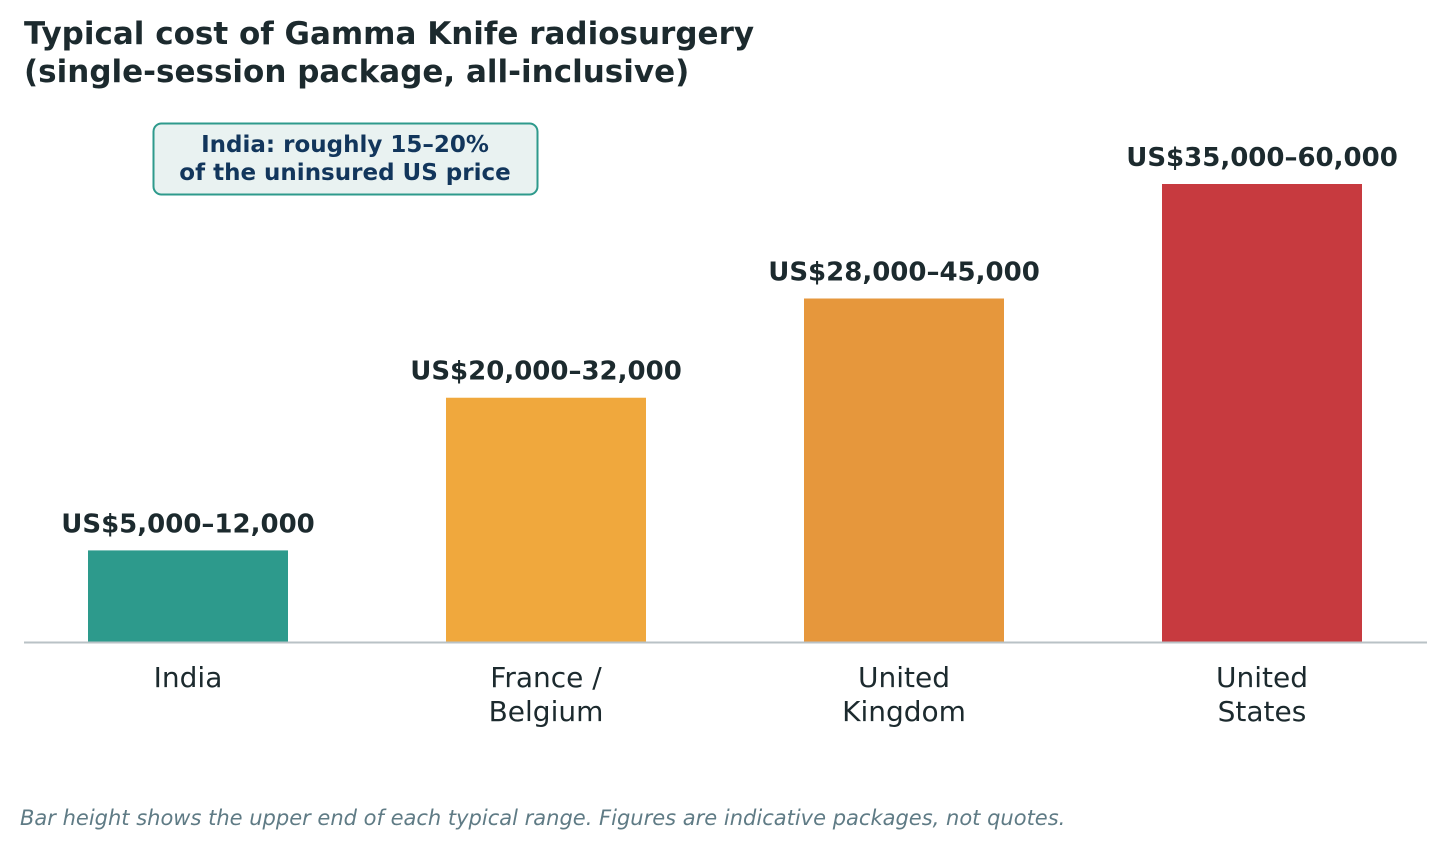 Image resolution: width=1446 pixels, height=852 pixels. What do you see at coordinates (357, 72) in the screenshot?
I see `chart-title-line-2: (single-session package, all-inclusive)` at bounding box center [357, 72].